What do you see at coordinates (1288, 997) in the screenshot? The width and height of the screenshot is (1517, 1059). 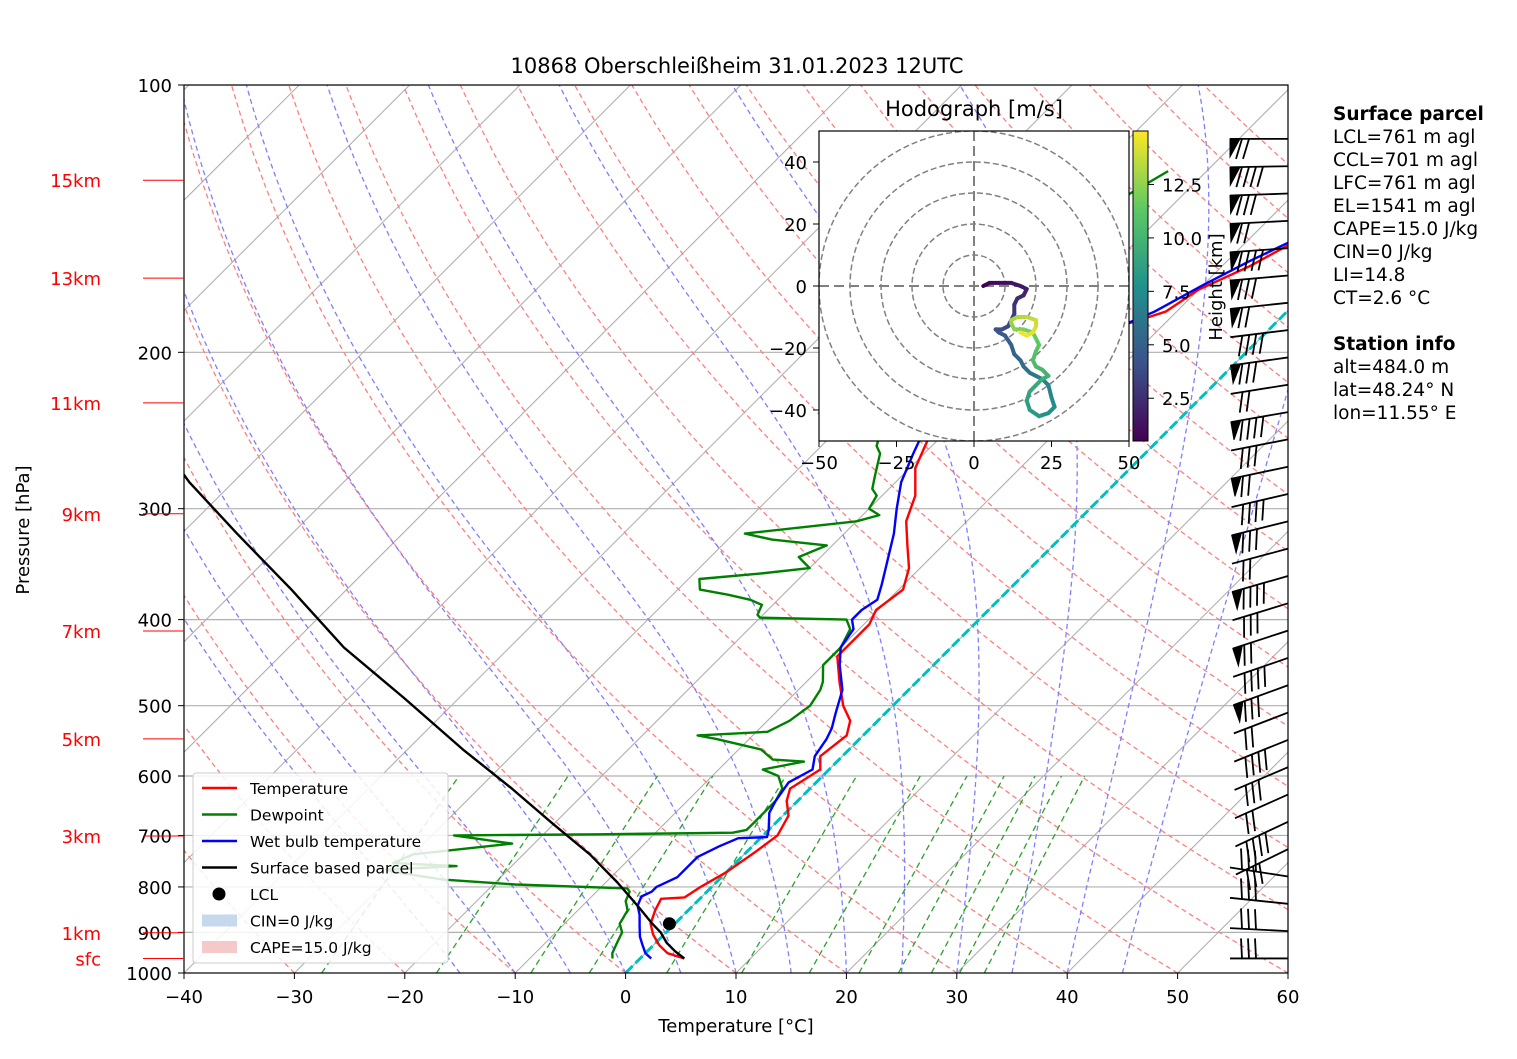 I see `x-tick-label: 60` at bounding box center [1288, 997].